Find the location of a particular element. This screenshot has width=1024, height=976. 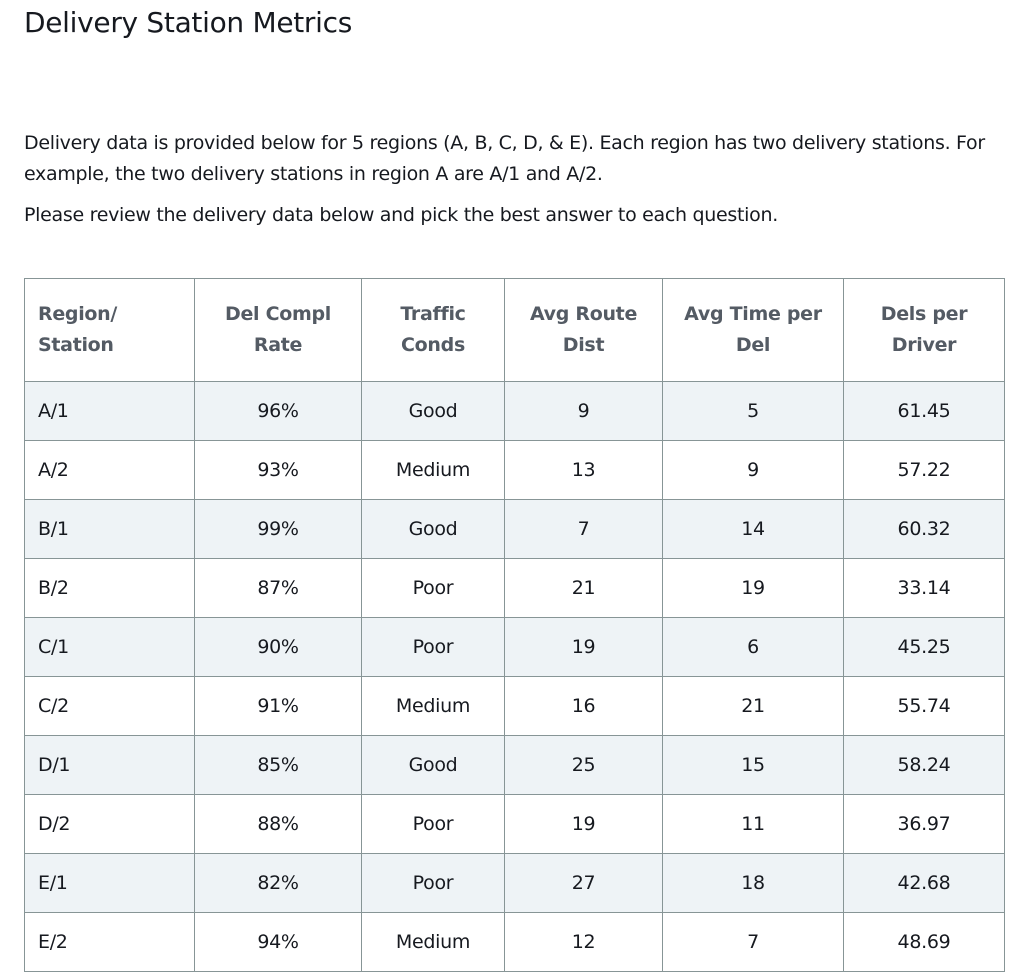

cell-avg-time-per-del: 19 is located at coordinates (753, 588).